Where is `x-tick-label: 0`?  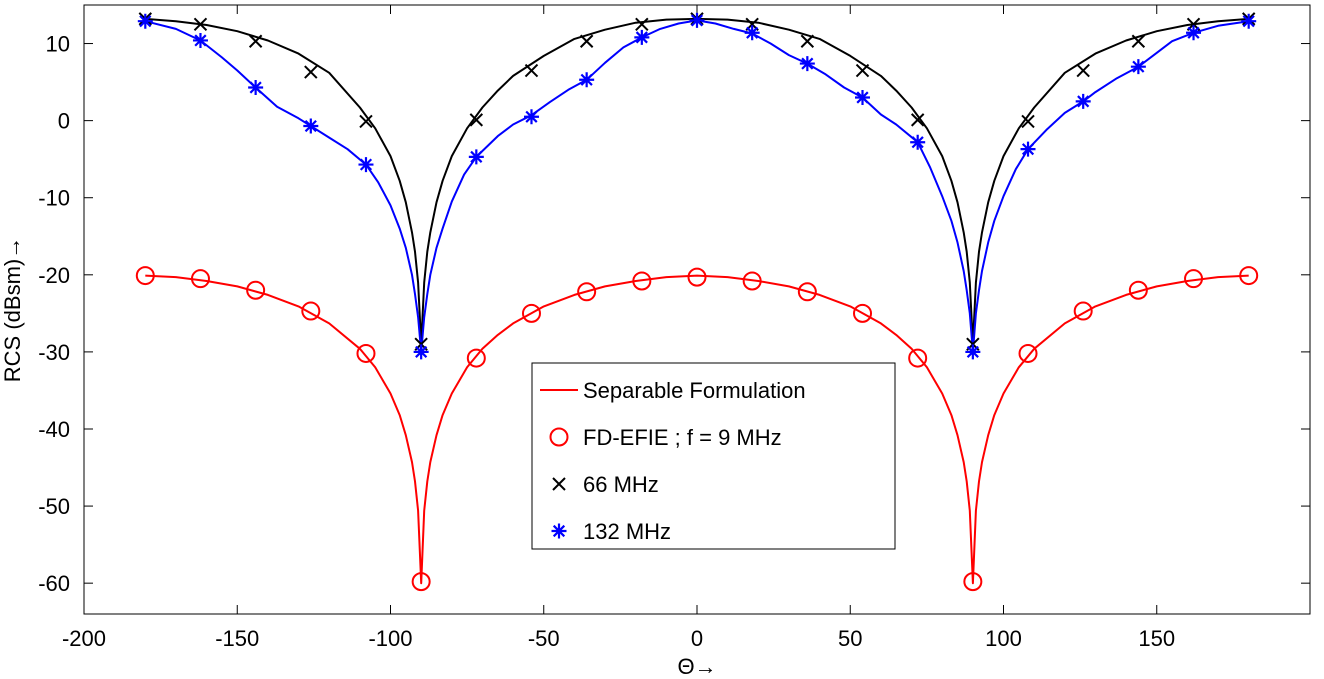 x-tick-label: 0 is located at coordinates (697, 638).